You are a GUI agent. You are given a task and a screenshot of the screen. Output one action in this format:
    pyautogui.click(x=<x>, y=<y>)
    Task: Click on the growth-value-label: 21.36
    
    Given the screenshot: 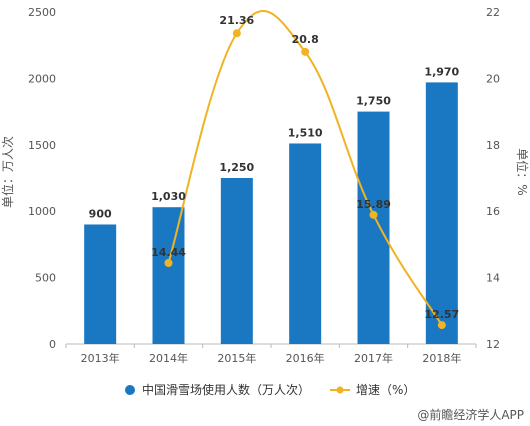 What is the action you would take?
    pyautogui.click(x=236, y=20)
    